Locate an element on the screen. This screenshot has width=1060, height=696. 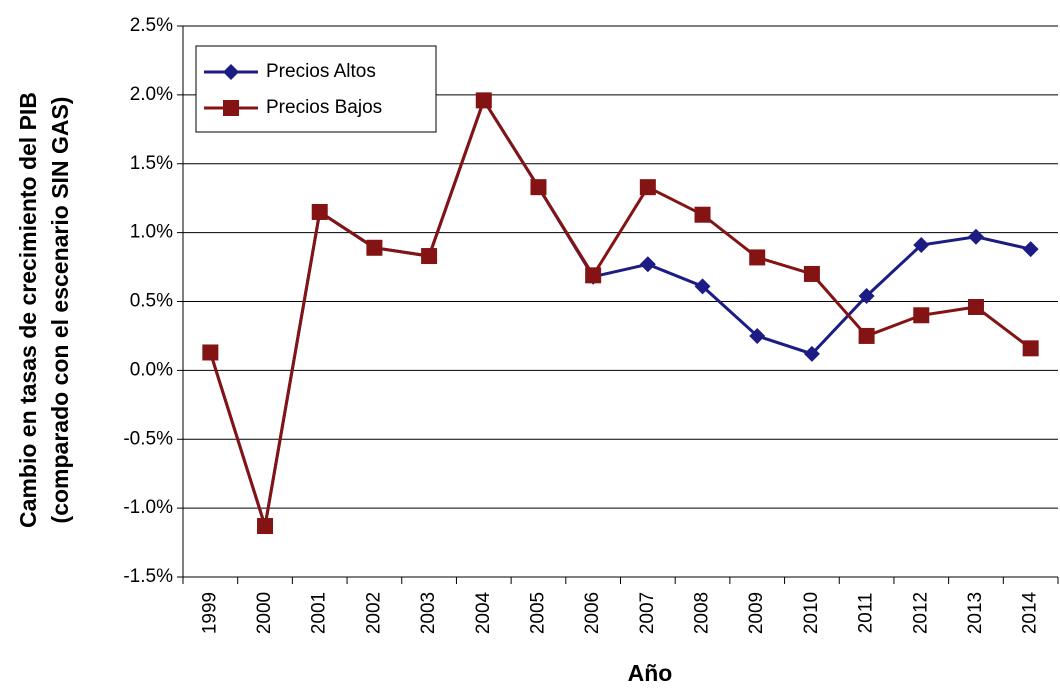
x-tick-label: 2002 is located at coordinates (373, 613).